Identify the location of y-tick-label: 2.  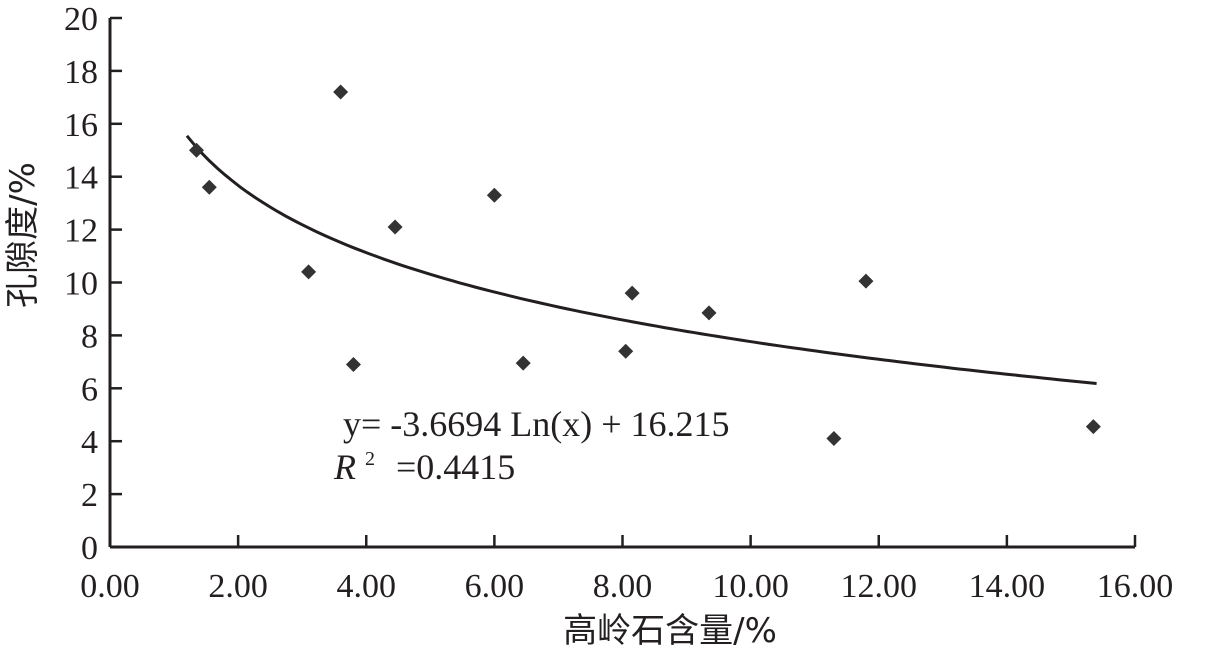
(89, 495).